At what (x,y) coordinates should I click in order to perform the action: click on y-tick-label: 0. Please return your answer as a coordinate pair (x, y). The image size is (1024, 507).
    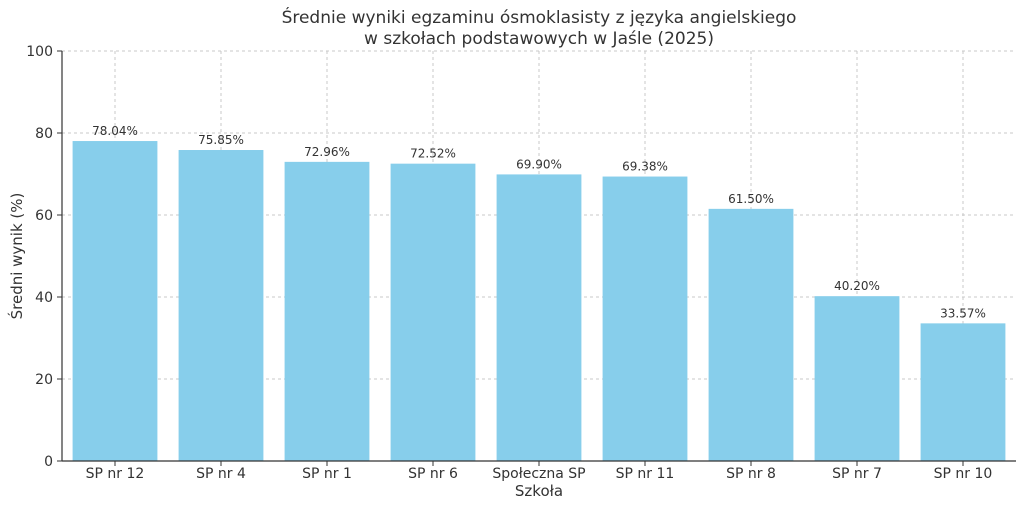
    Looking at the image, I should click on (48, 462).